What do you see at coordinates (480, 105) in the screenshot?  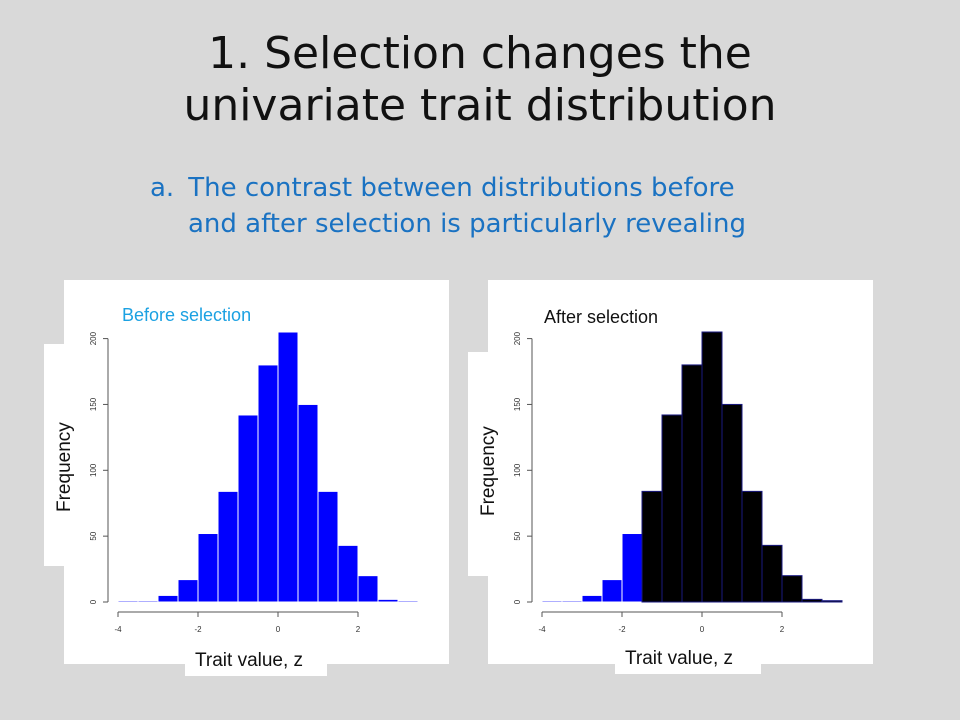 I see `slide-title-line-2: univariate trait distribution` at bounding box center [480, 105].